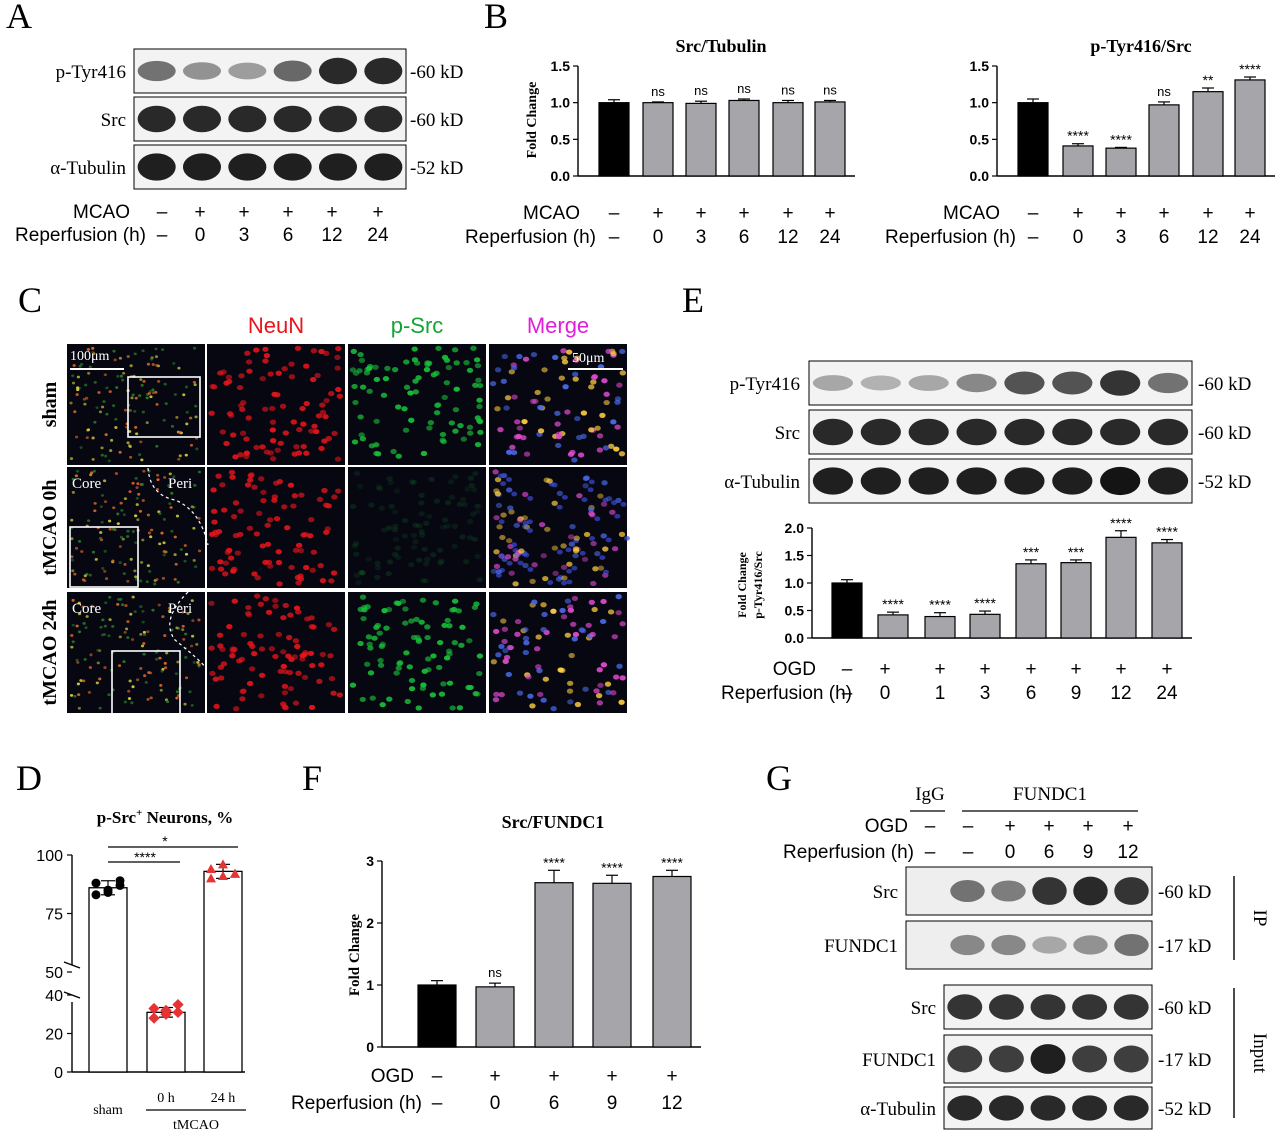 This screenshot has width=1280, height=1137. What do you see at coordinates (893, 604) in the screenshot?
I see `significance-label: ****` at bounding box center [893, 604].